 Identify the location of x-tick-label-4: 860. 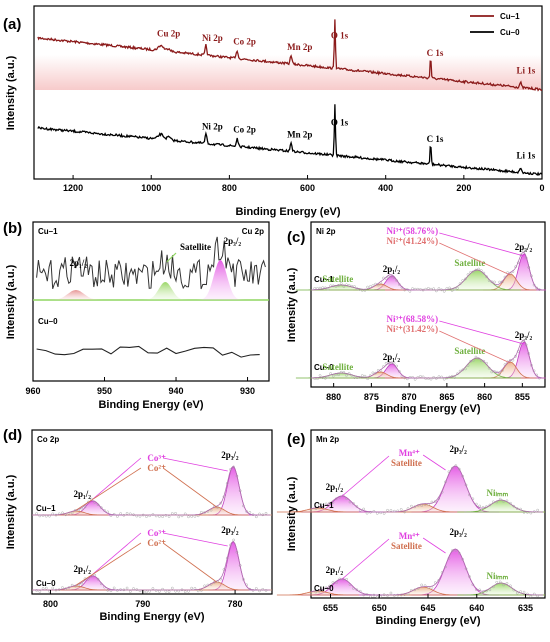
(484, 397).